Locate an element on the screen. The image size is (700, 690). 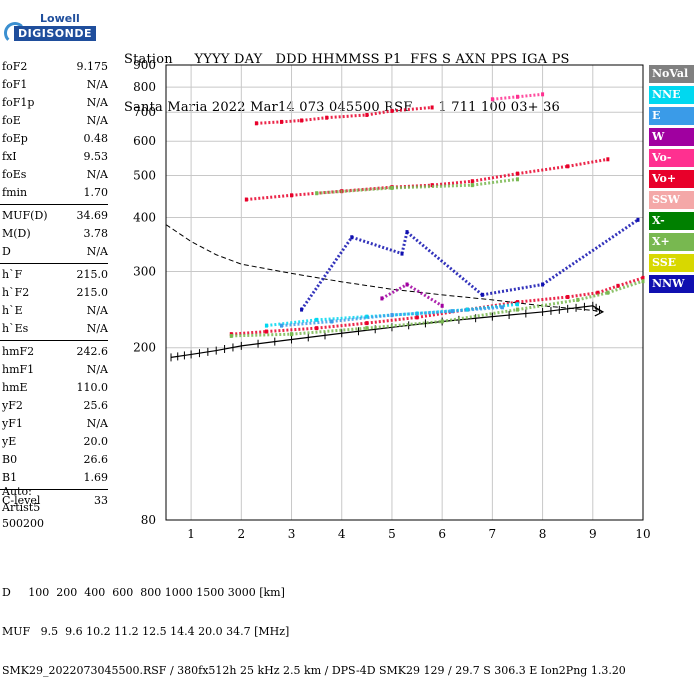
param-row: D N/A is located at coordinates (55, 252).